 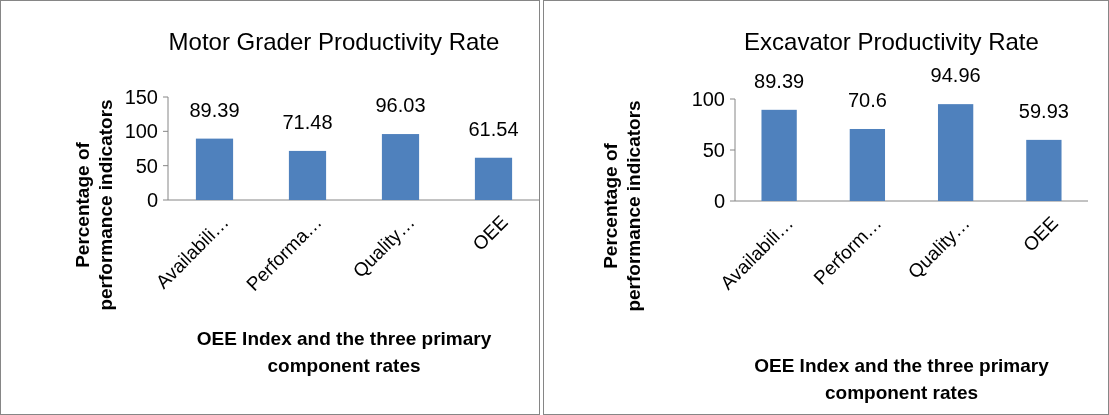 What do you see at coordinates (1043, 110) in the screenshot?
I see `data-label: 59.93` at bounding box center [1043, 110].